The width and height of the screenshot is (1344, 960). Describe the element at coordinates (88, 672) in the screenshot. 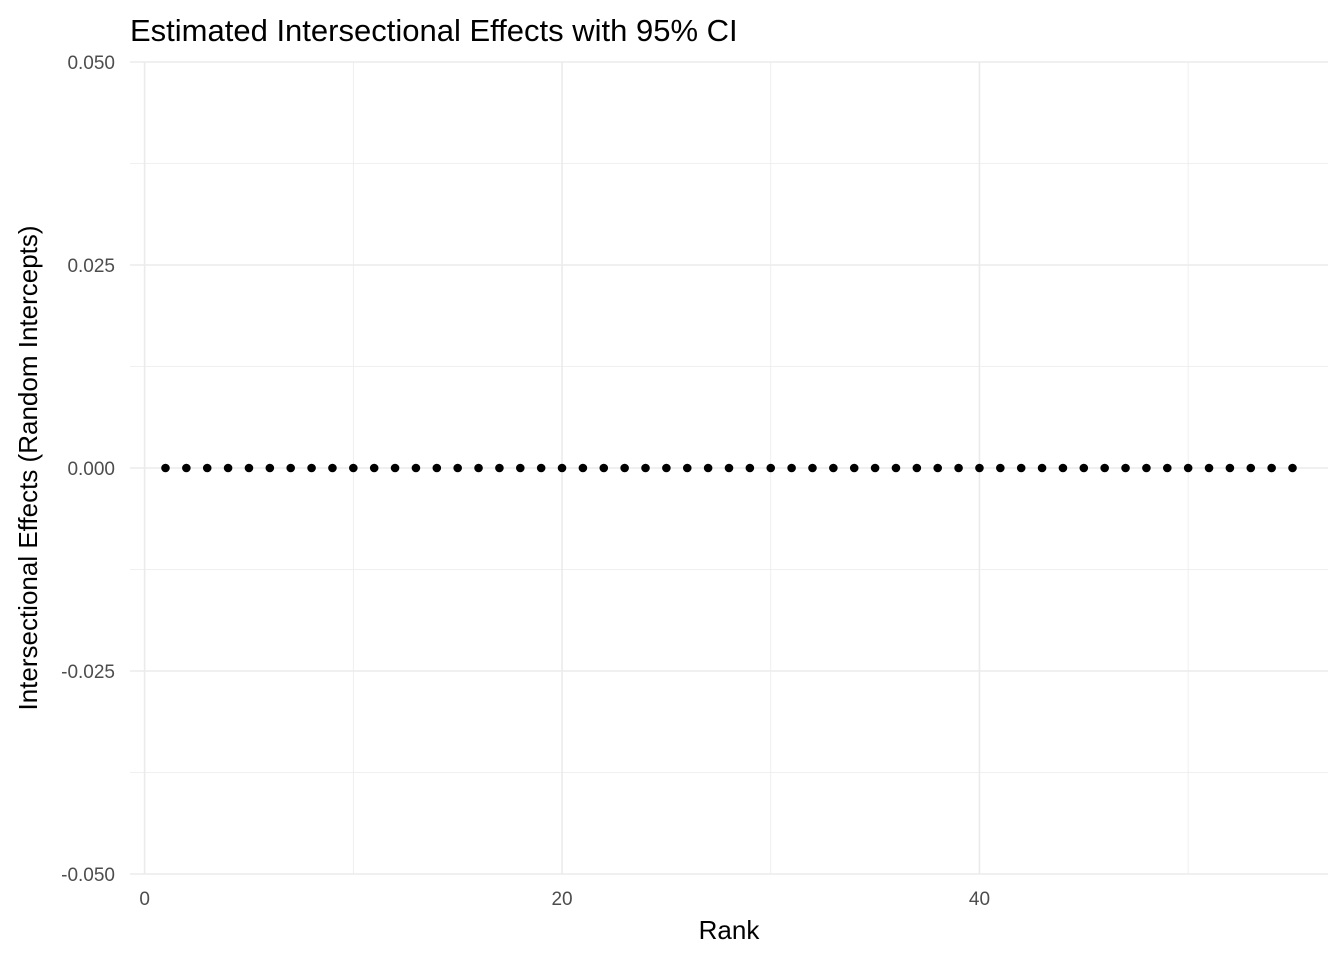

I see `y-tick-label: -0.025` at that location.